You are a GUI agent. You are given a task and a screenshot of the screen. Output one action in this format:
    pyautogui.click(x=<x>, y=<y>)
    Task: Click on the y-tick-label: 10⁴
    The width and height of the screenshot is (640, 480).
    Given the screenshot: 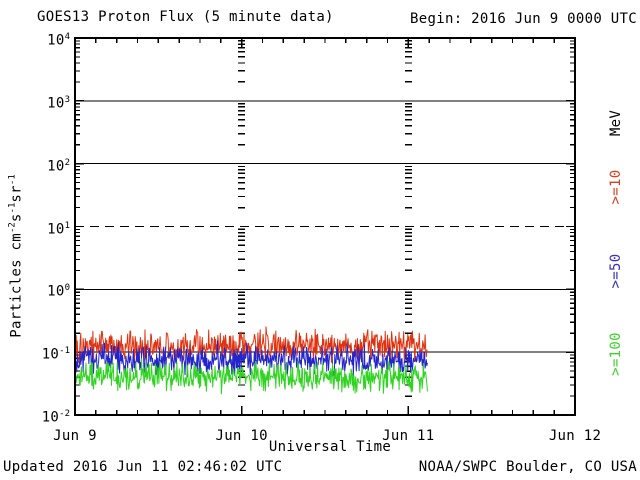 What is the action you would take?
    pyautogui.click(x=58, y=40)
    